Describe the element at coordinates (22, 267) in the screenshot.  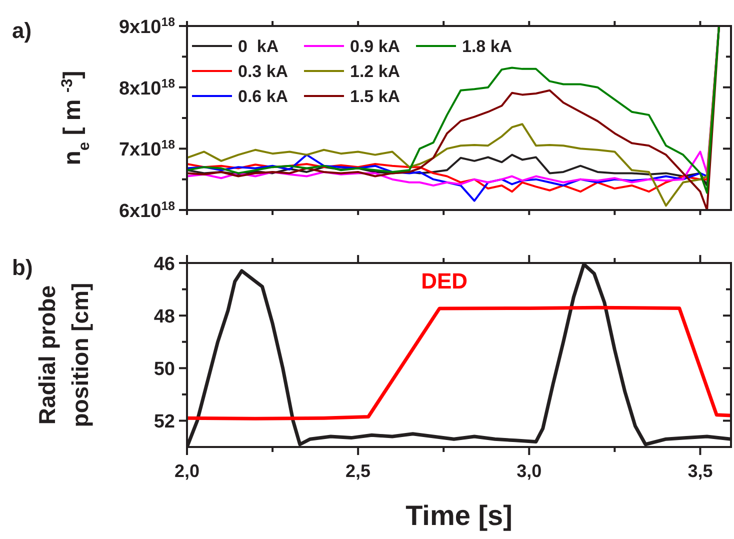
I see `text: b)` at that location.